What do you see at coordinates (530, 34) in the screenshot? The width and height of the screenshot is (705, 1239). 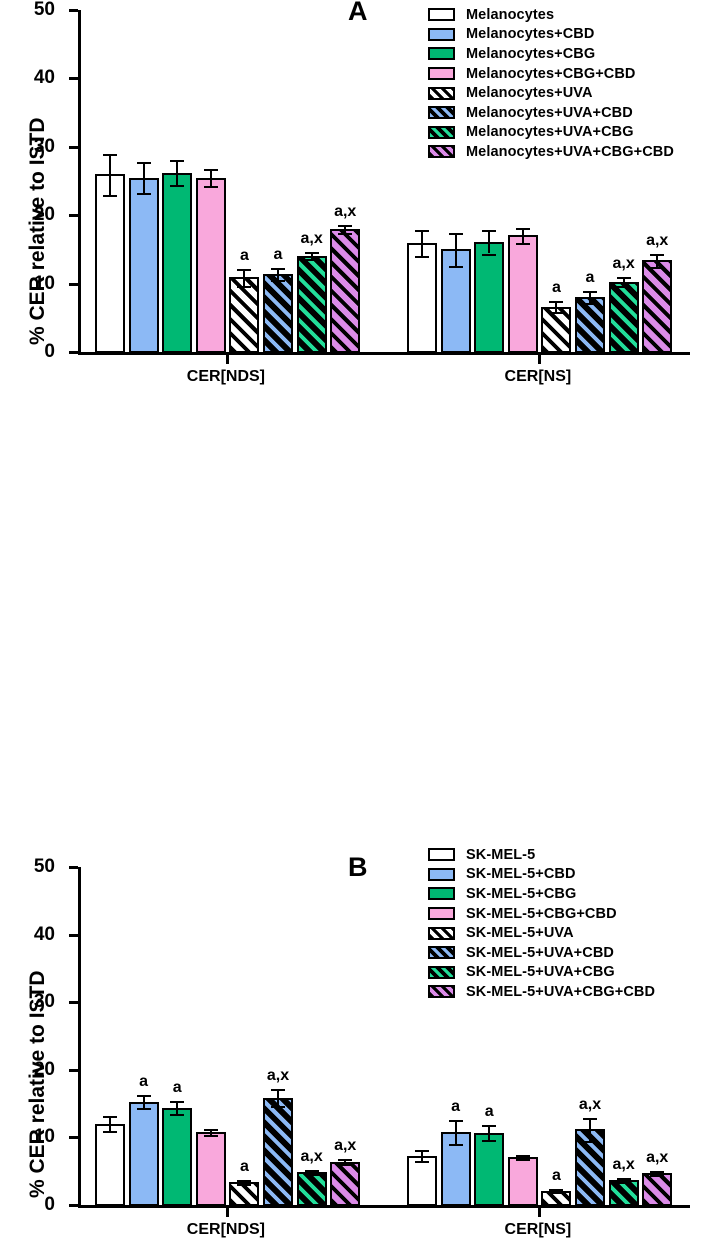 I see `legend-label: Melanocytes+CBD` at bounding box center [530, 34].